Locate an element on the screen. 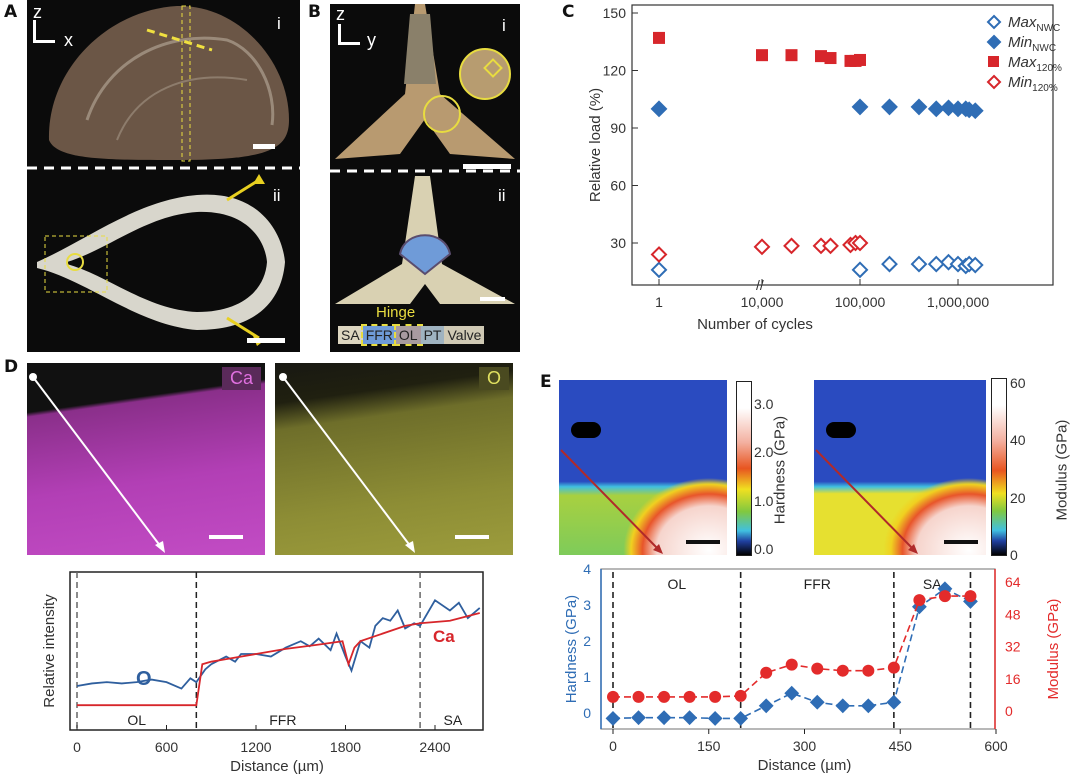 The width and height of the screenshot is (1080, 777). axis-break-icon: // is located at coordinates (760, 285).